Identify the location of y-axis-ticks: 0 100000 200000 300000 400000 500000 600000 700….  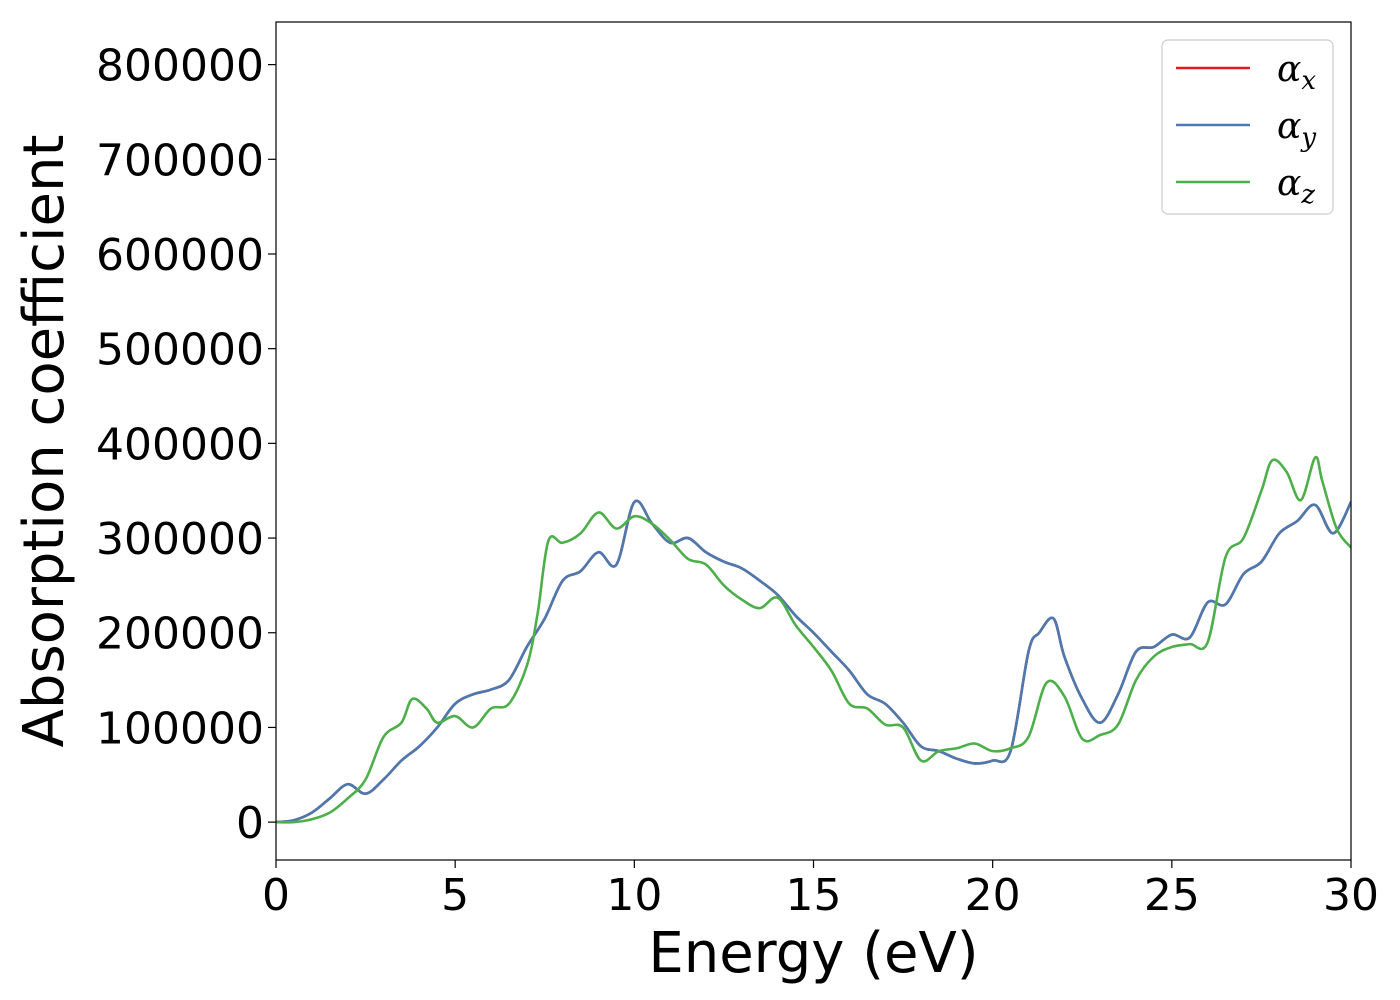
(186, 445).